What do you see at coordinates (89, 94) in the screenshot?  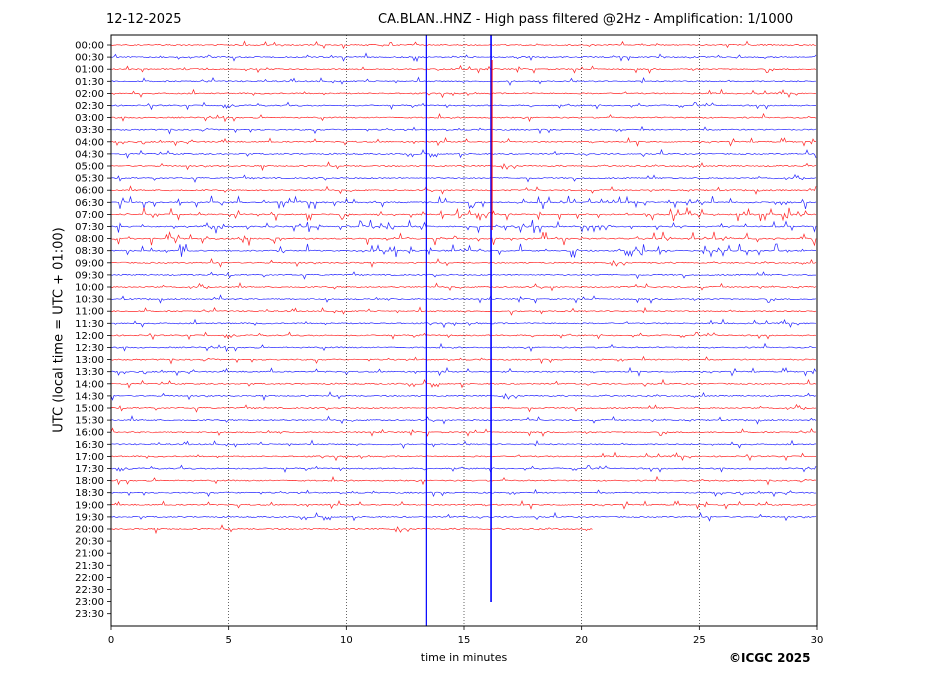 I see `y-tick-label: 02:00` at bounding box center [89, 94].